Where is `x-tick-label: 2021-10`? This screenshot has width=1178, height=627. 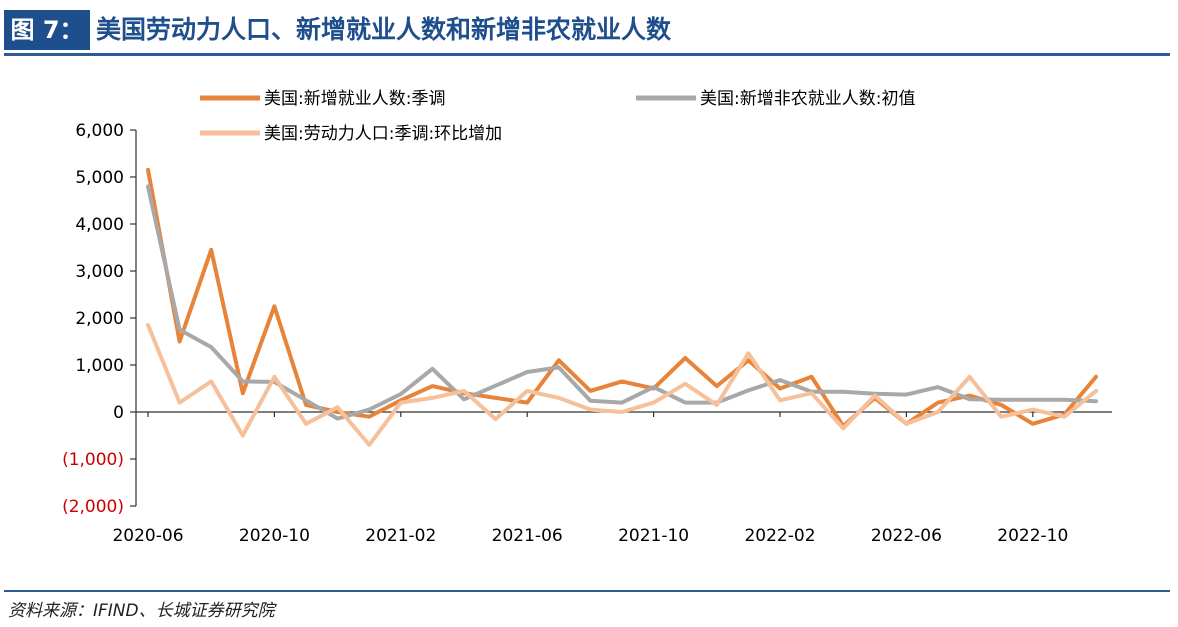 x-tick-label: 2021-10 is located at coordinates (653, 536).